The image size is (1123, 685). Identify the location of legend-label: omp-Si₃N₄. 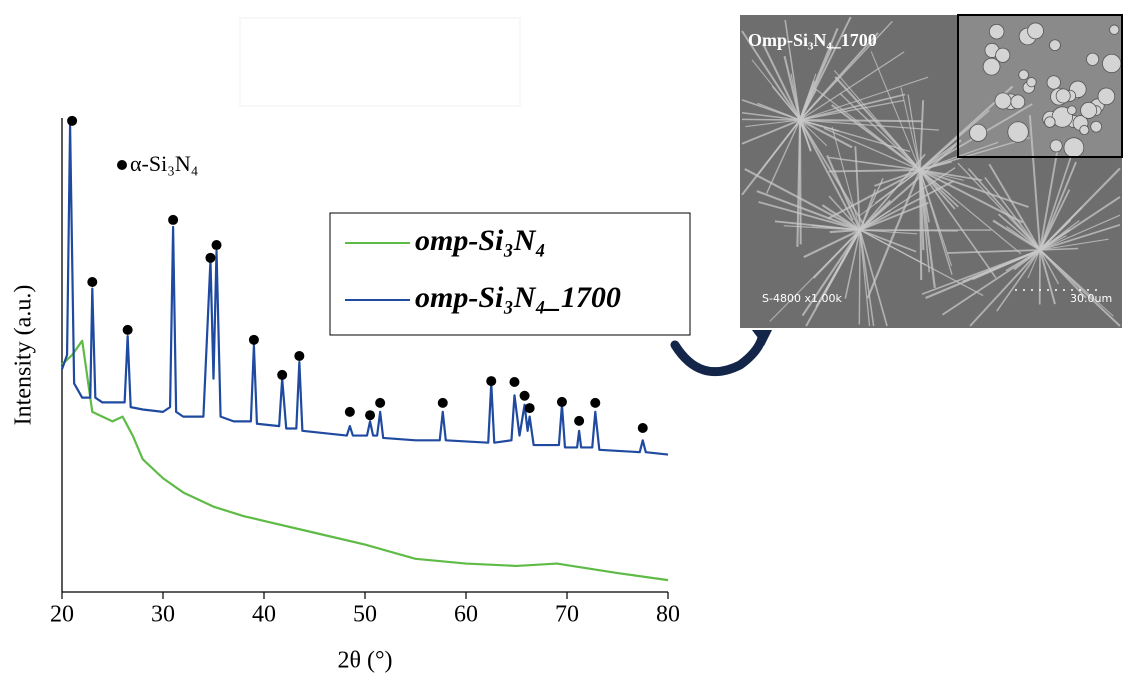
(480, 240).